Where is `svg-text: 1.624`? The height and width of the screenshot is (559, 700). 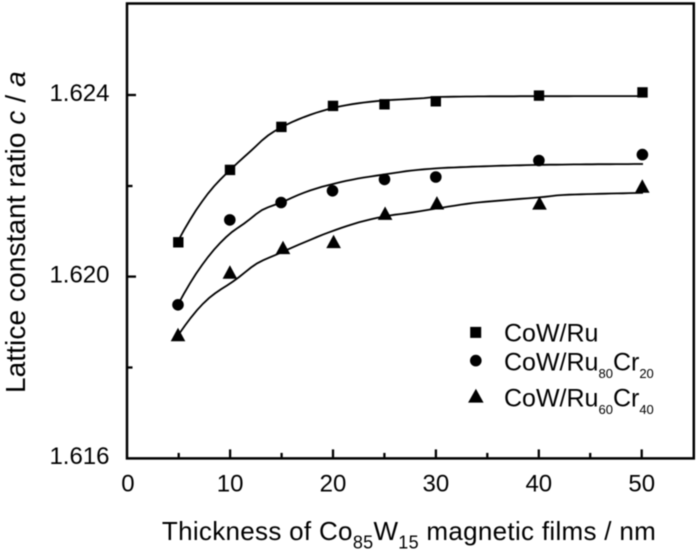
svg-text: 1.624 is located at coordinates (79, 93).